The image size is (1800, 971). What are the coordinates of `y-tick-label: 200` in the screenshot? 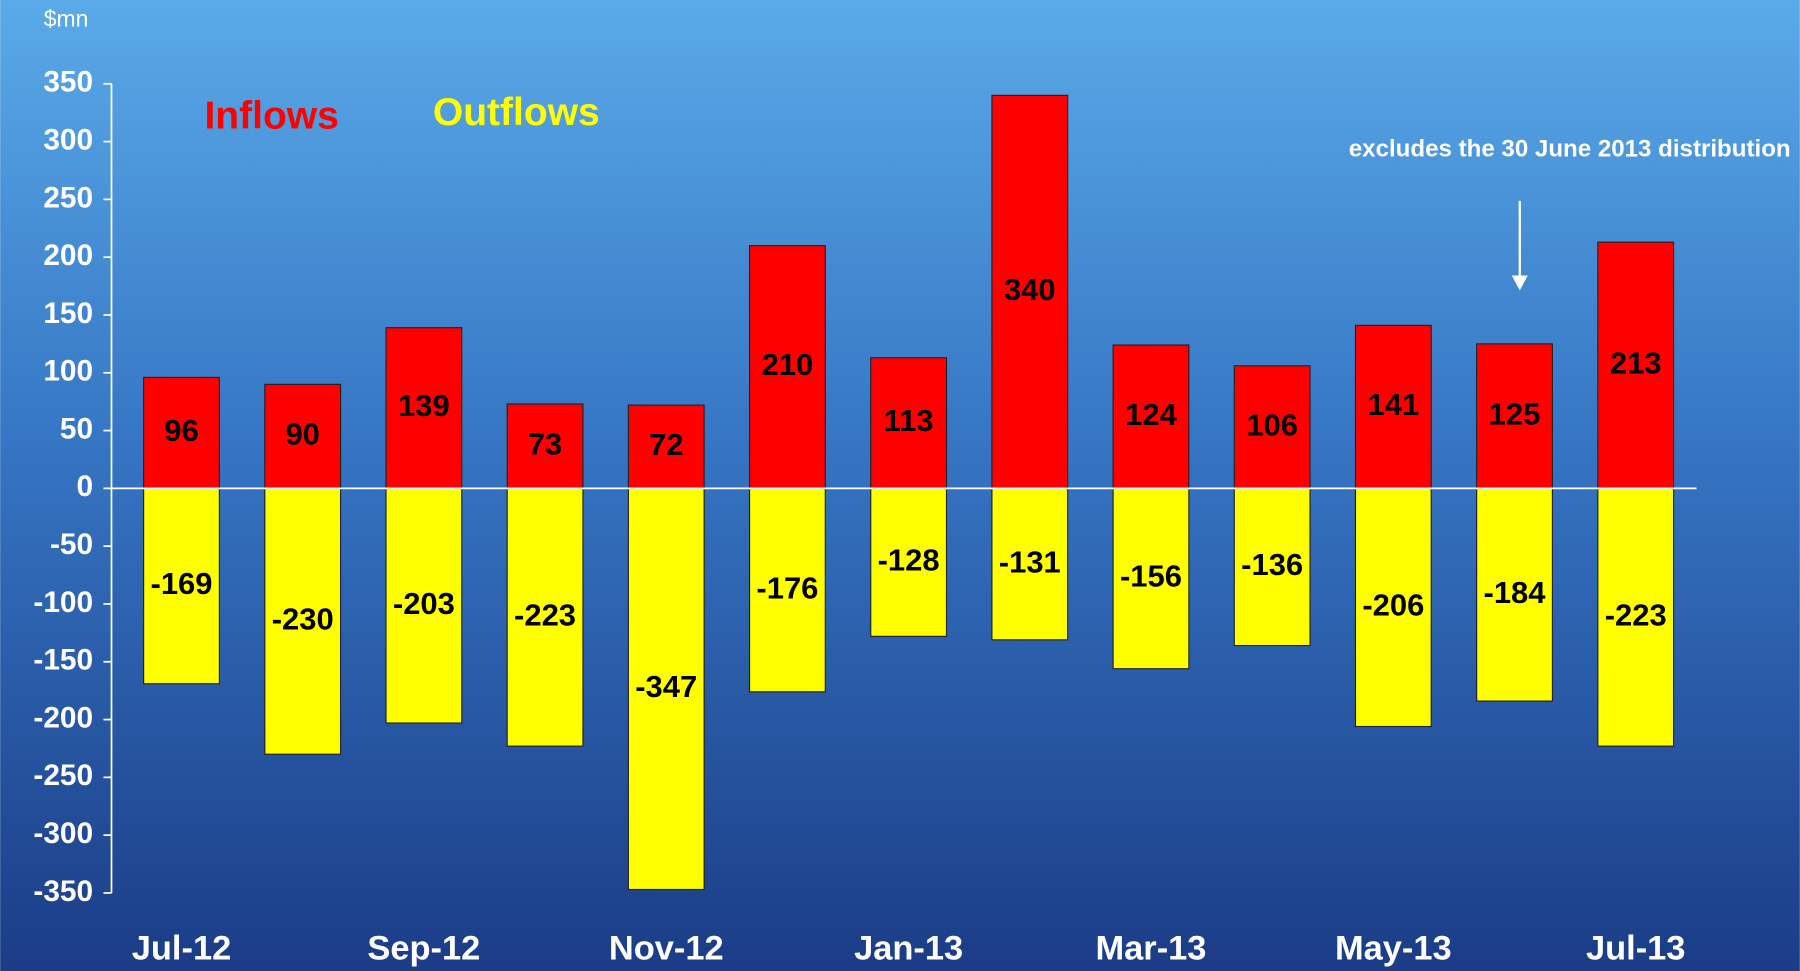 It's located at (68, 255).